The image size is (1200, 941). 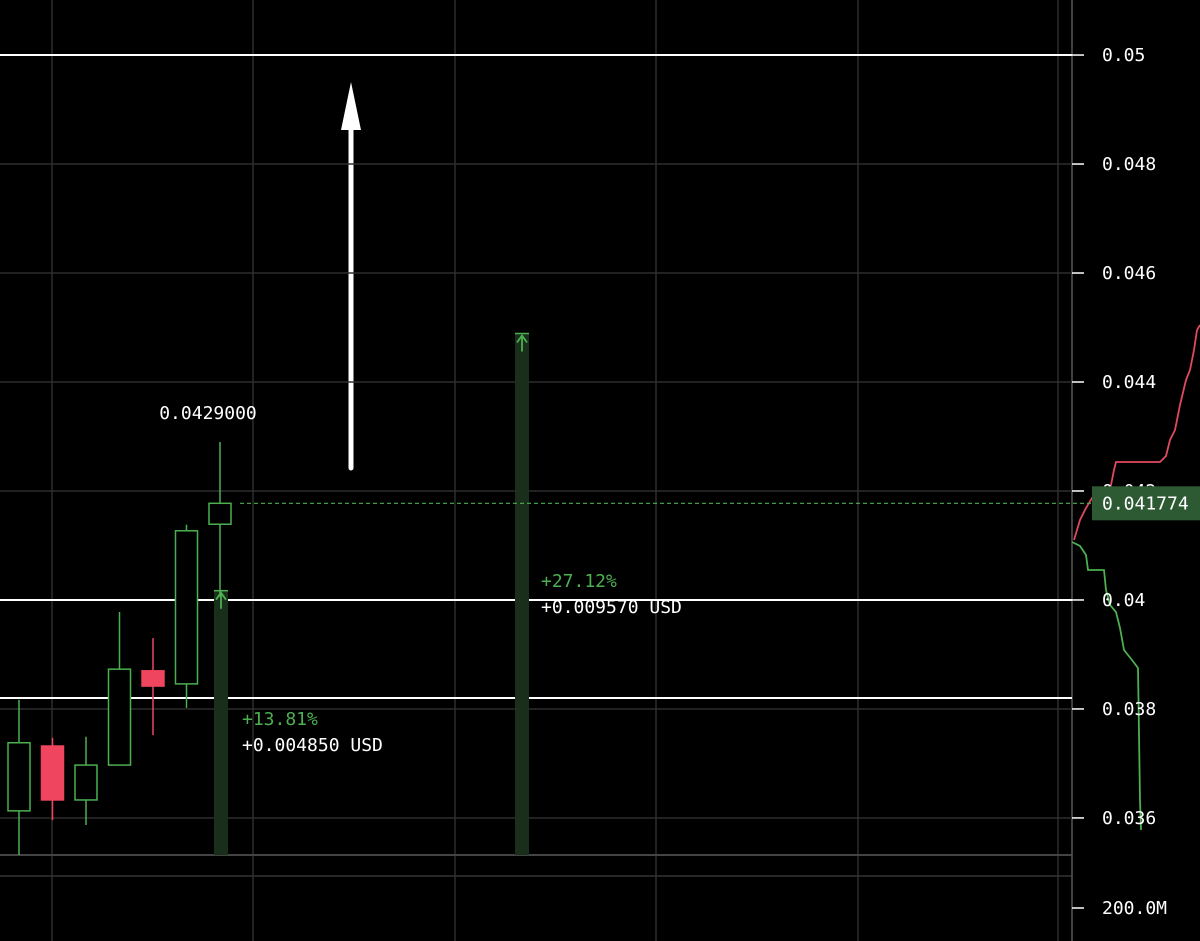 What do you see at coordinates (579, 581) in the screenshot?
I see `measure-percent: +27.12%` at bounding box center [579, 581].